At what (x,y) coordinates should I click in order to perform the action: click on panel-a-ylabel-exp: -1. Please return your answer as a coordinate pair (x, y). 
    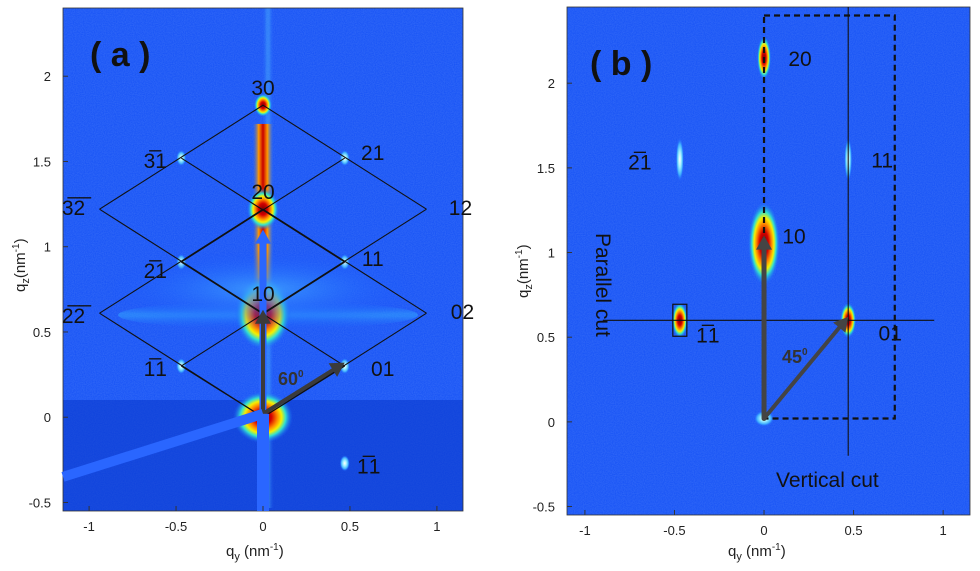
    Looking at the image, I should click on (16, 247).